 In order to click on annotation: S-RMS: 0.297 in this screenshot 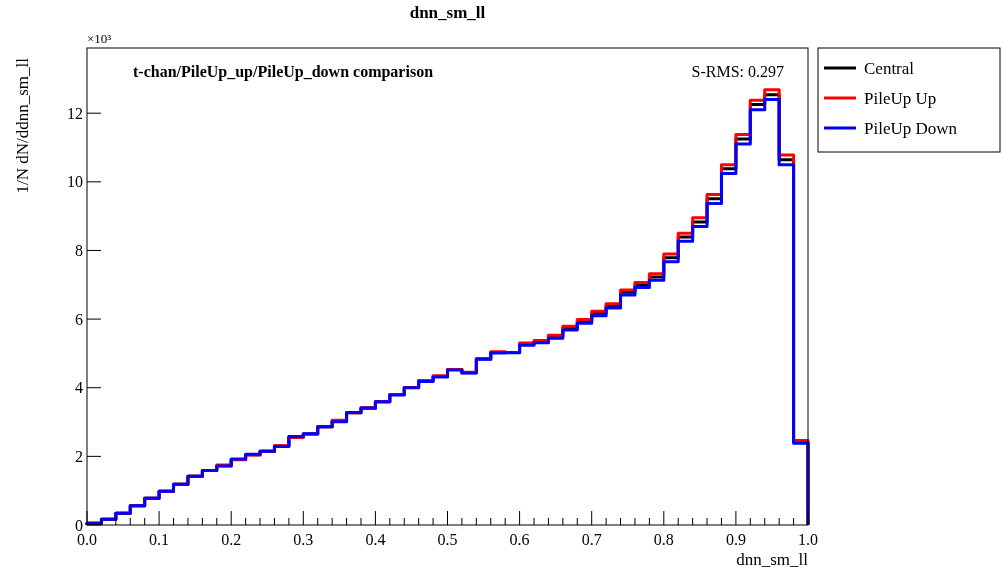, I will do `click(737, 71)`.